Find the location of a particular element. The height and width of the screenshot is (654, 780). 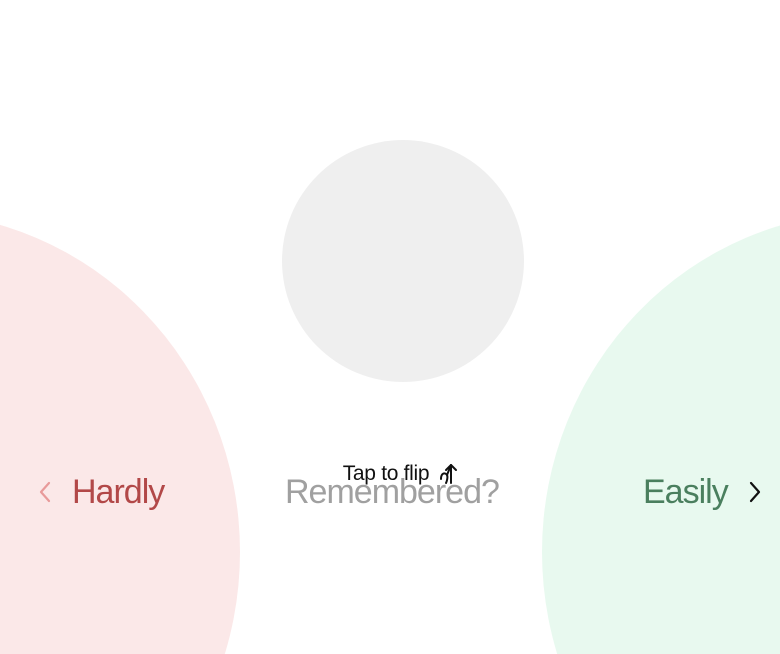

chevron-right-icon is located at coordinates (754, 492).